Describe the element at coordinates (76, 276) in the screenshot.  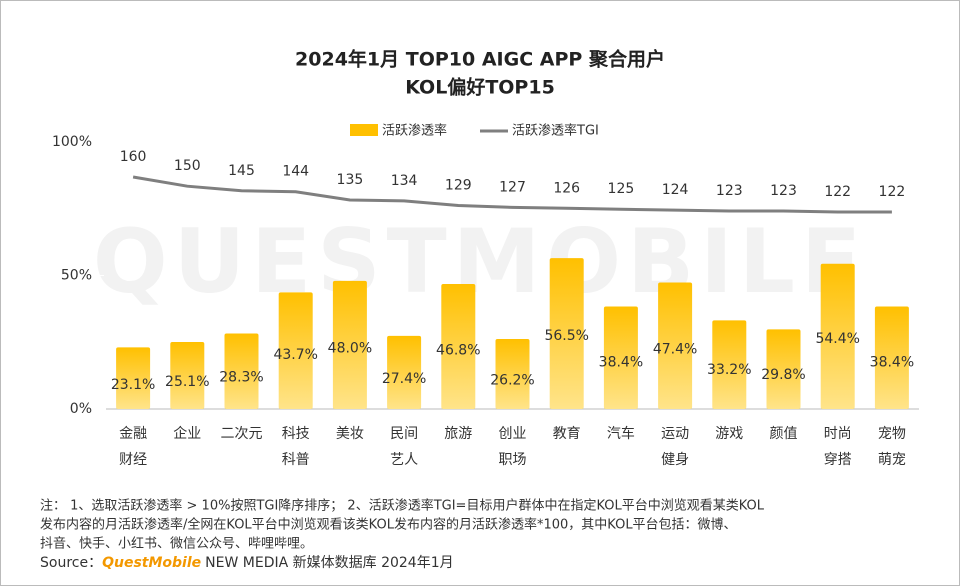
I see `y-tick-label: 50%` at that location.